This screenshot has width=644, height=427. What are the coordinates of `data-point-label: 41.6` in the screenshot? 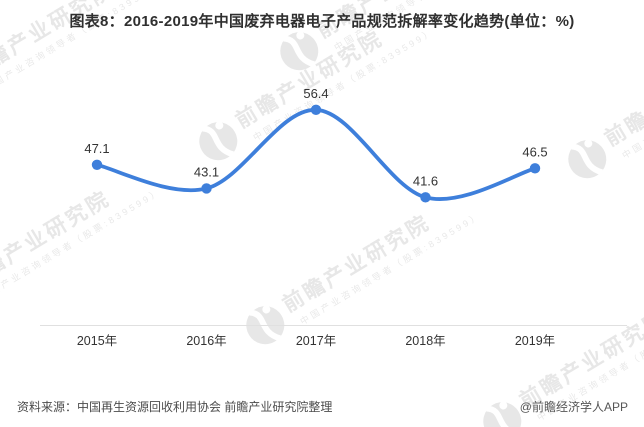 It's located at (425, 180).